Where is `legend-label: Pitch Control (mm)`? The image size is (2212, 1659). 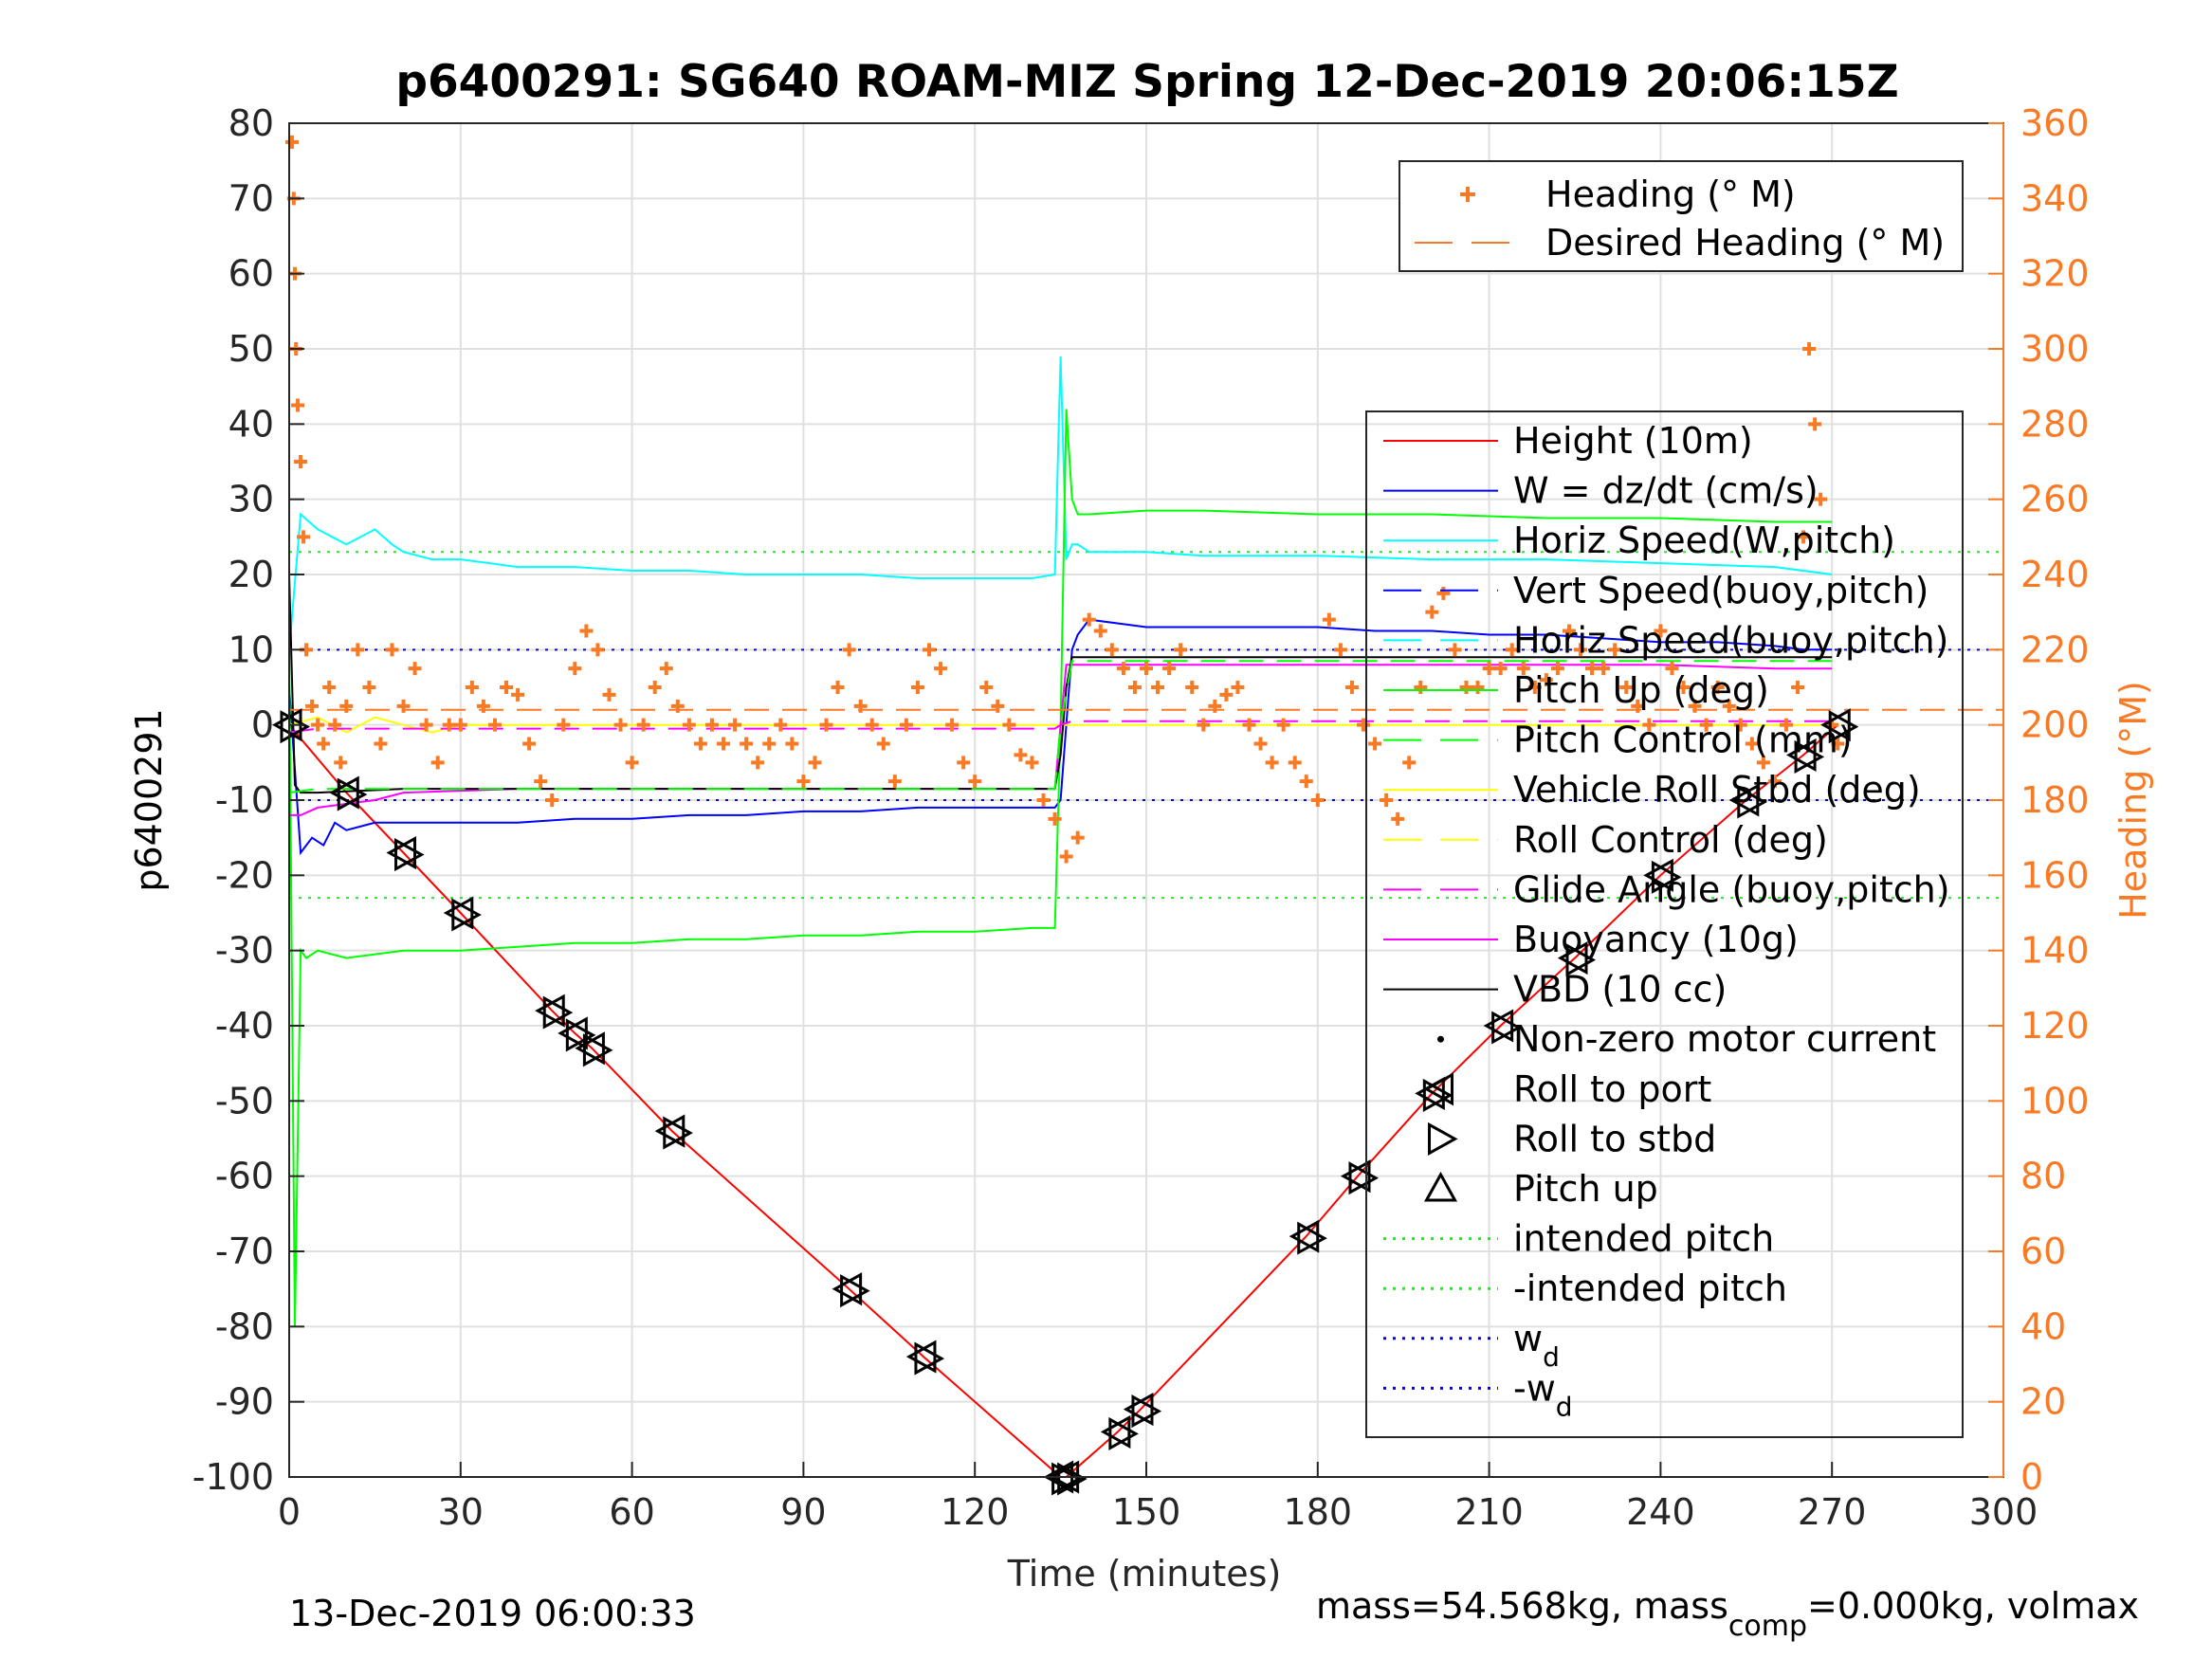 legend-label: Pitch Control (mm) is located at coordinates (1683, 740).